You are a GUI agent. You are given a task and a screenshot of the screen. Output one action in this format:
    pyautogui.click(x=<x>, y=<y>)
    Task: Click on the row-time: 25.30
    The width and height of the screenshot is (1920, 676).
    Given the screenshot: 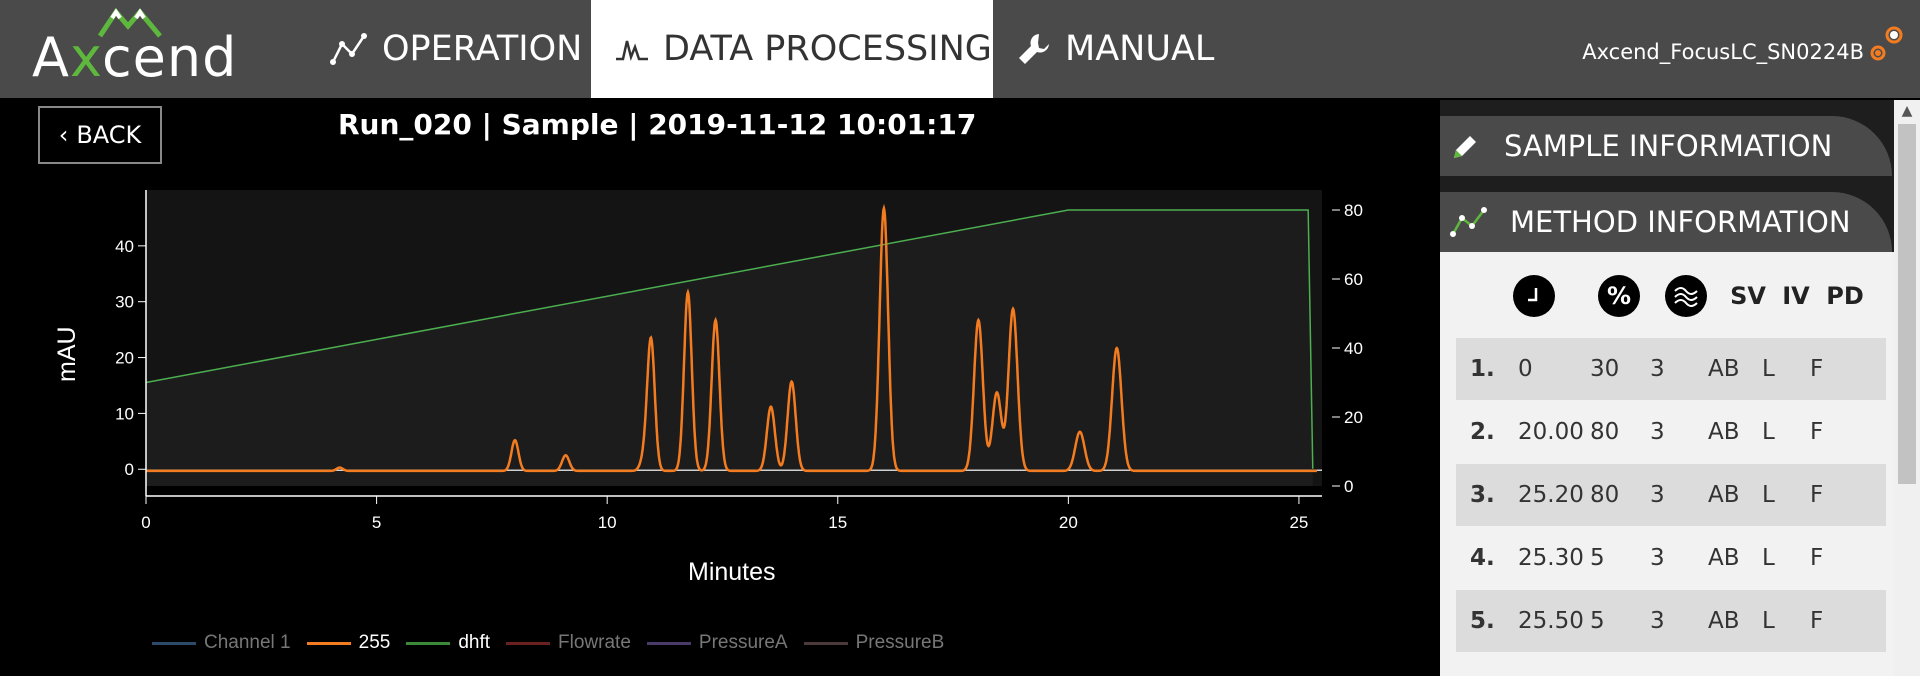 What is the action you would take?
    pyautogui.click(x=1551, y=558)
    